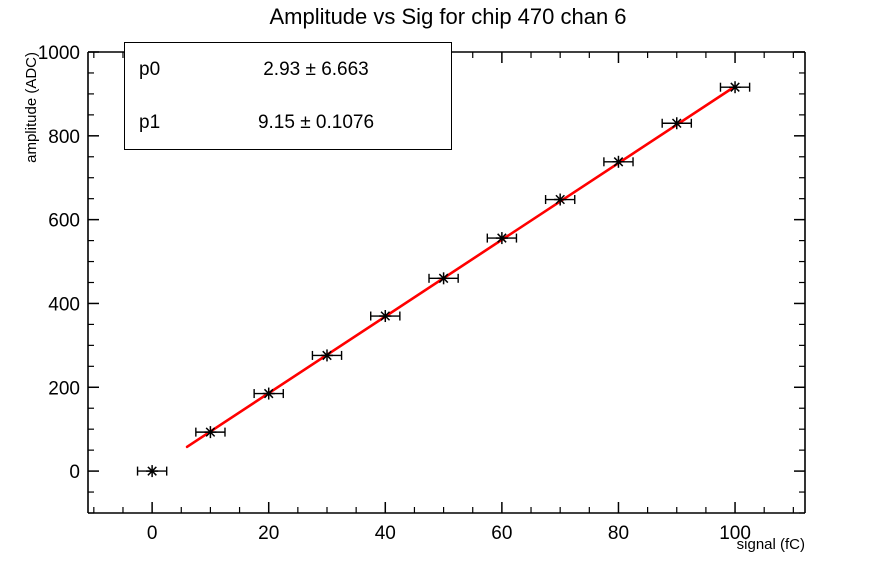 The image size is (896, 572). Describe the element at coordinates (64, 388) in the screenshot. I see `y-tick-label: 200` at that location.